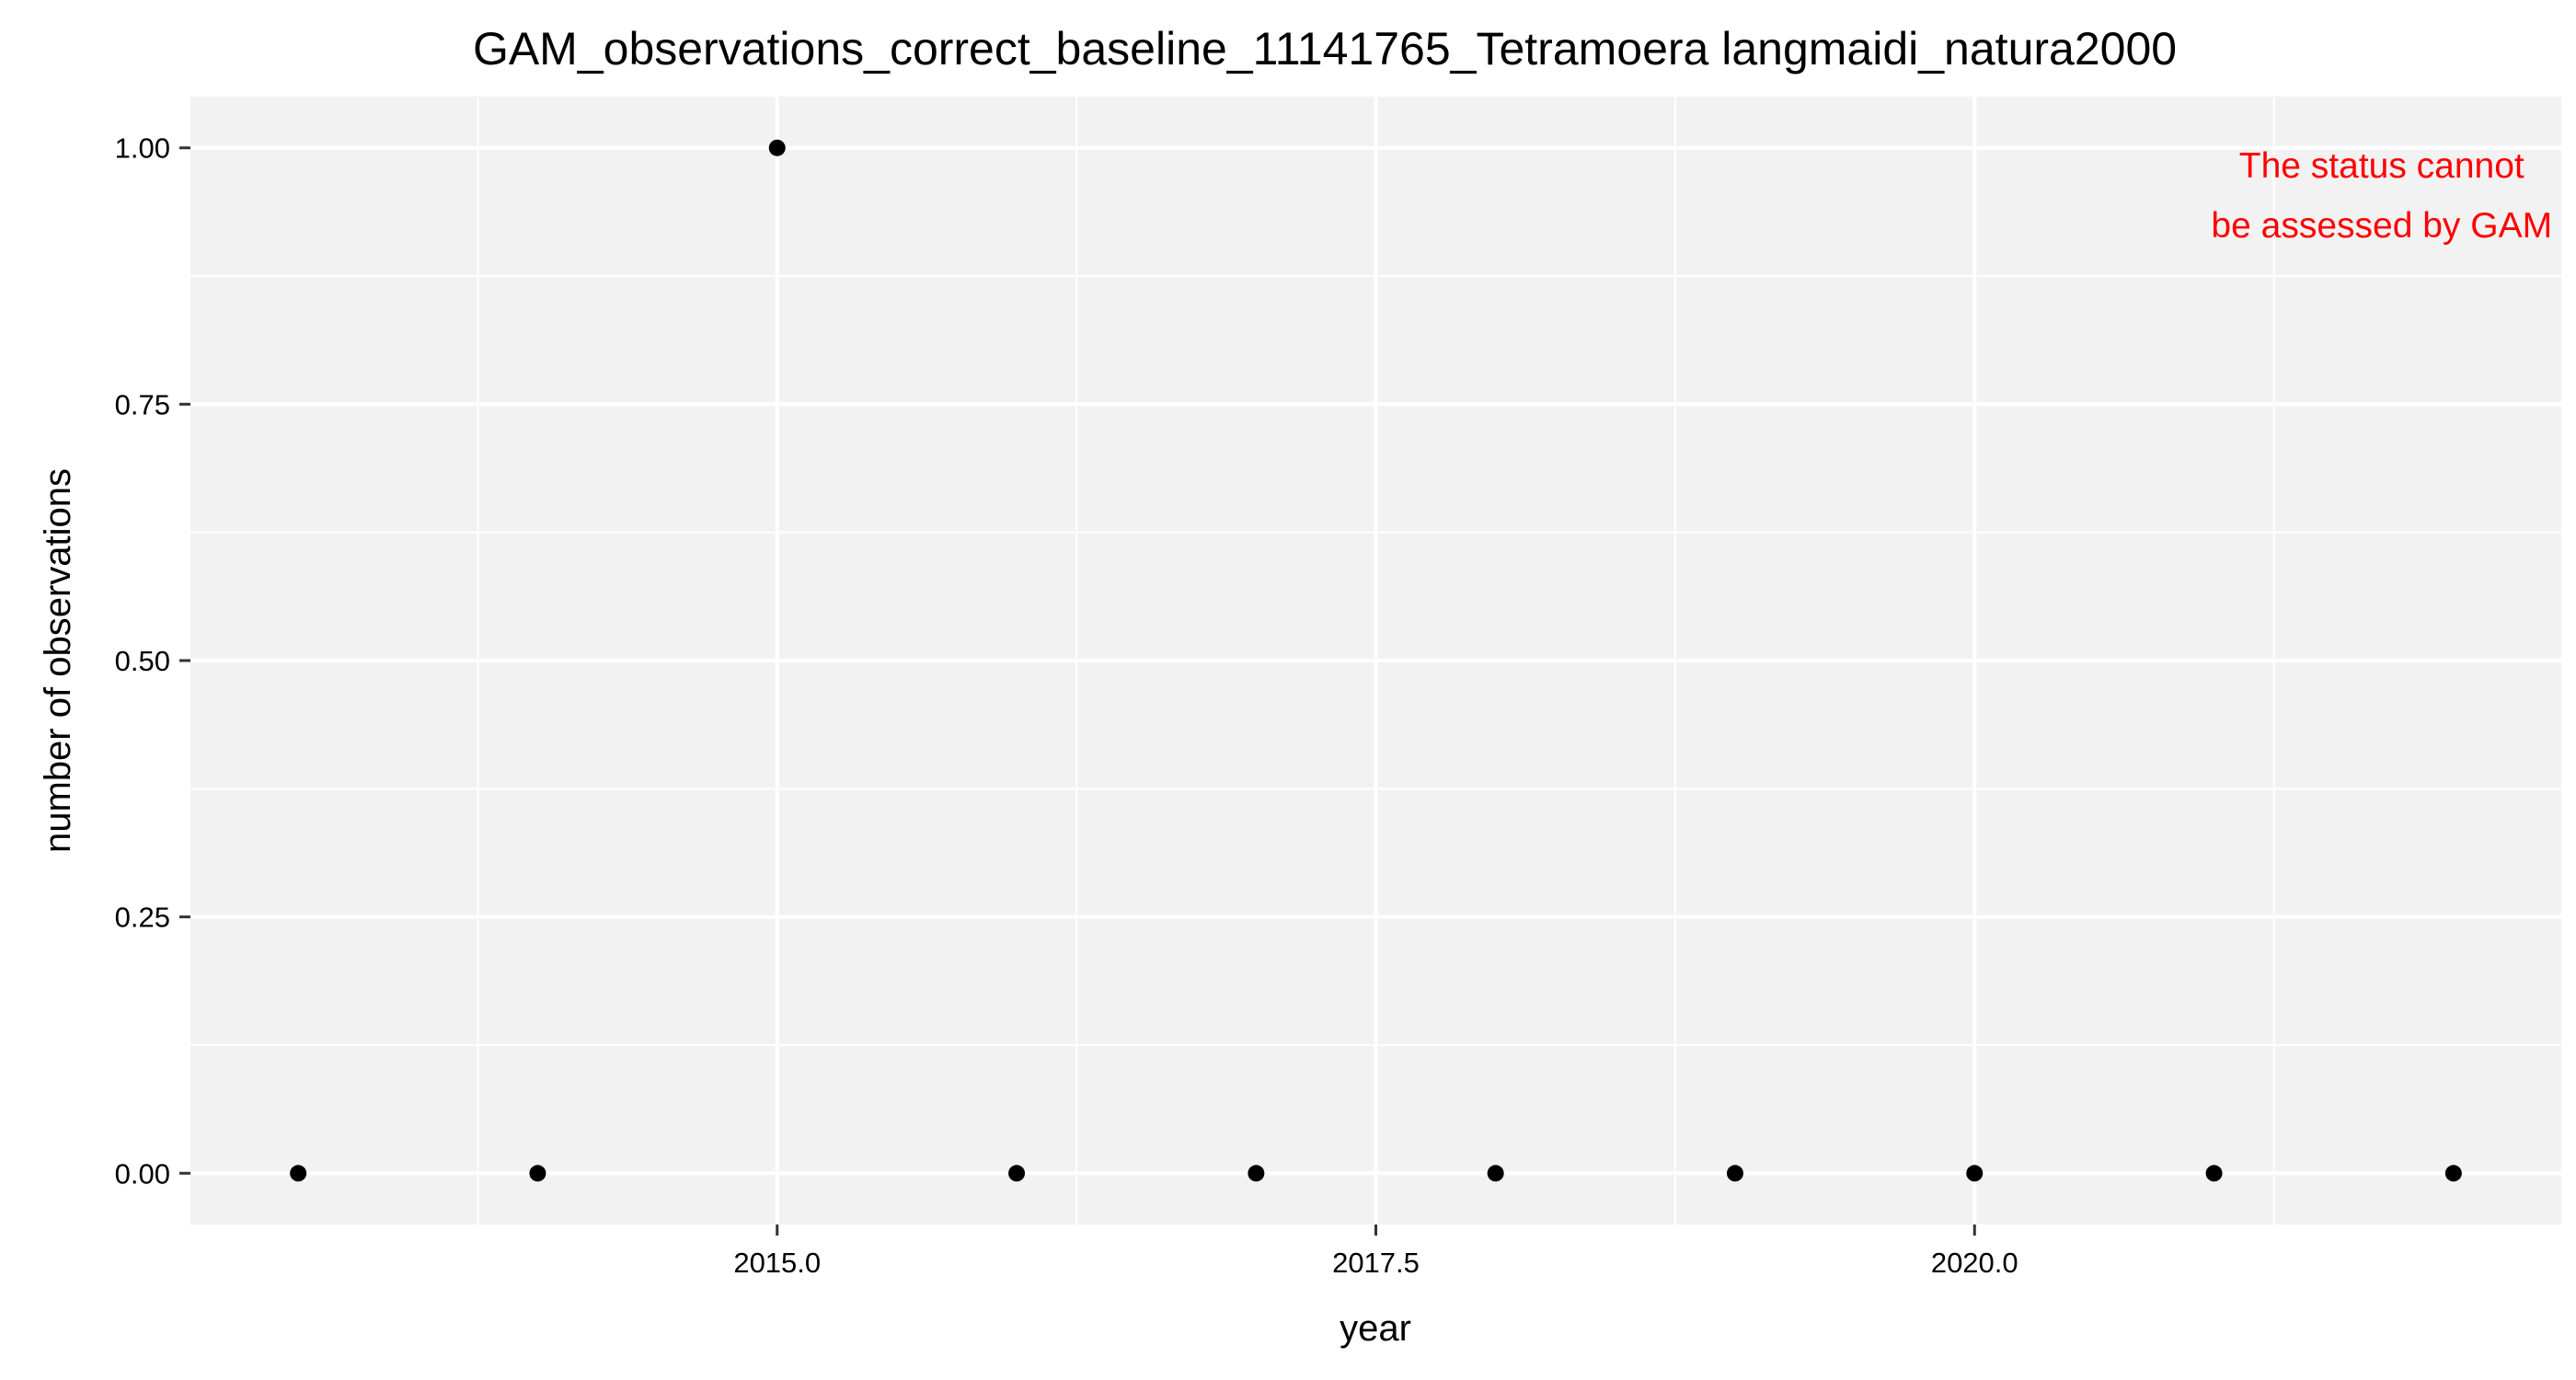 The height and width of the screenshot is (1380, 2576). What do you see at coordinates (58, 660) in the screenshot?
I see `y-axis-title: number of observations` at bounding box center [58, 660].